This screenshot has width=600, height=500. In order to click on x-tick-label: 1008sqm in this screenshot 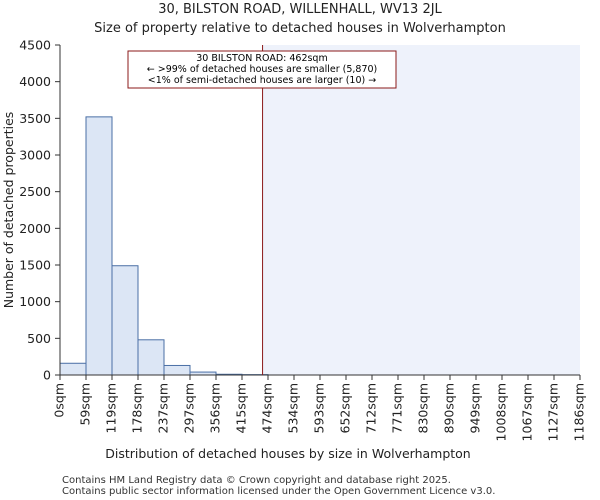, I will do `click(501, 412)`.